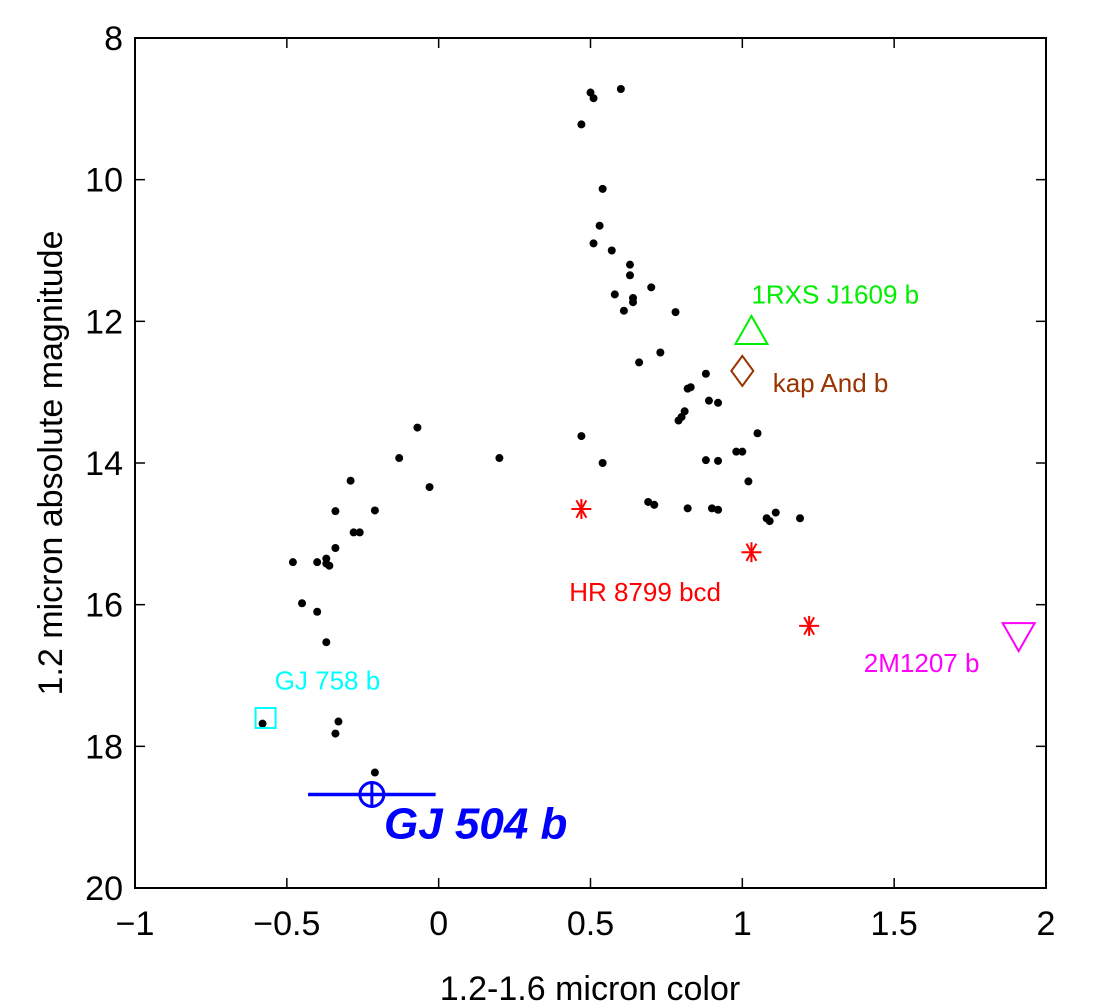  Describe the element at coordinates (104, 889) in the screenshot. I see `y-tick-label: 20` at that location.